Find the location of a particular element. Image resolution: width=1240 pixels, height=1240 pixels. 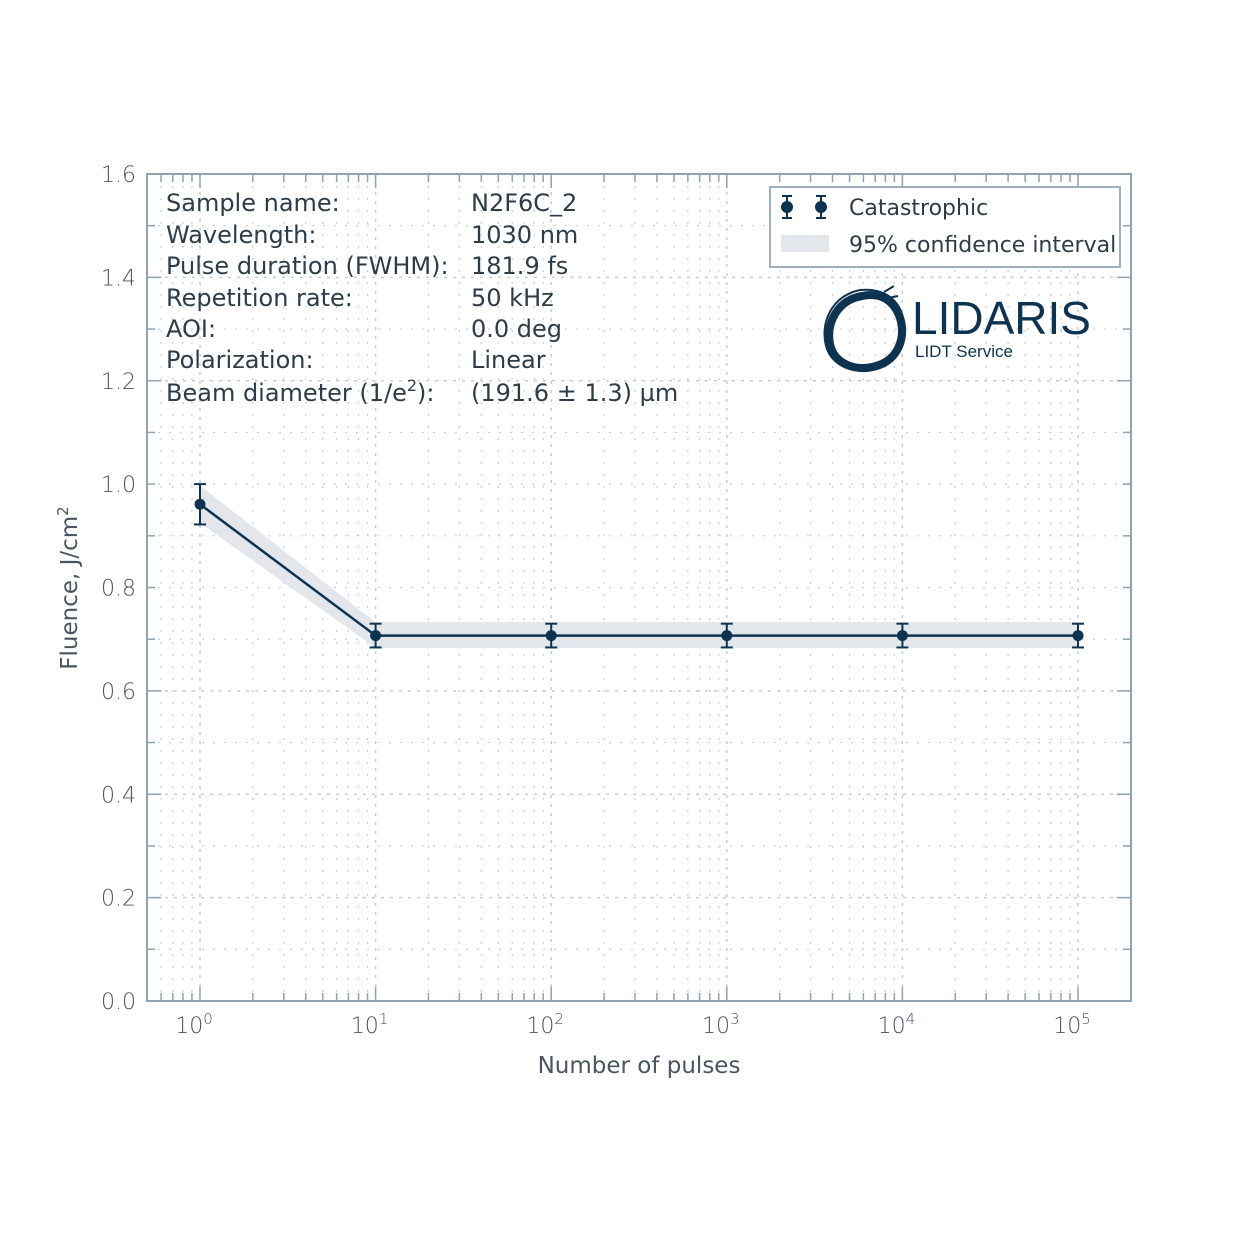

info-label-aoi: AOI: is located at coordinates (191, 329).